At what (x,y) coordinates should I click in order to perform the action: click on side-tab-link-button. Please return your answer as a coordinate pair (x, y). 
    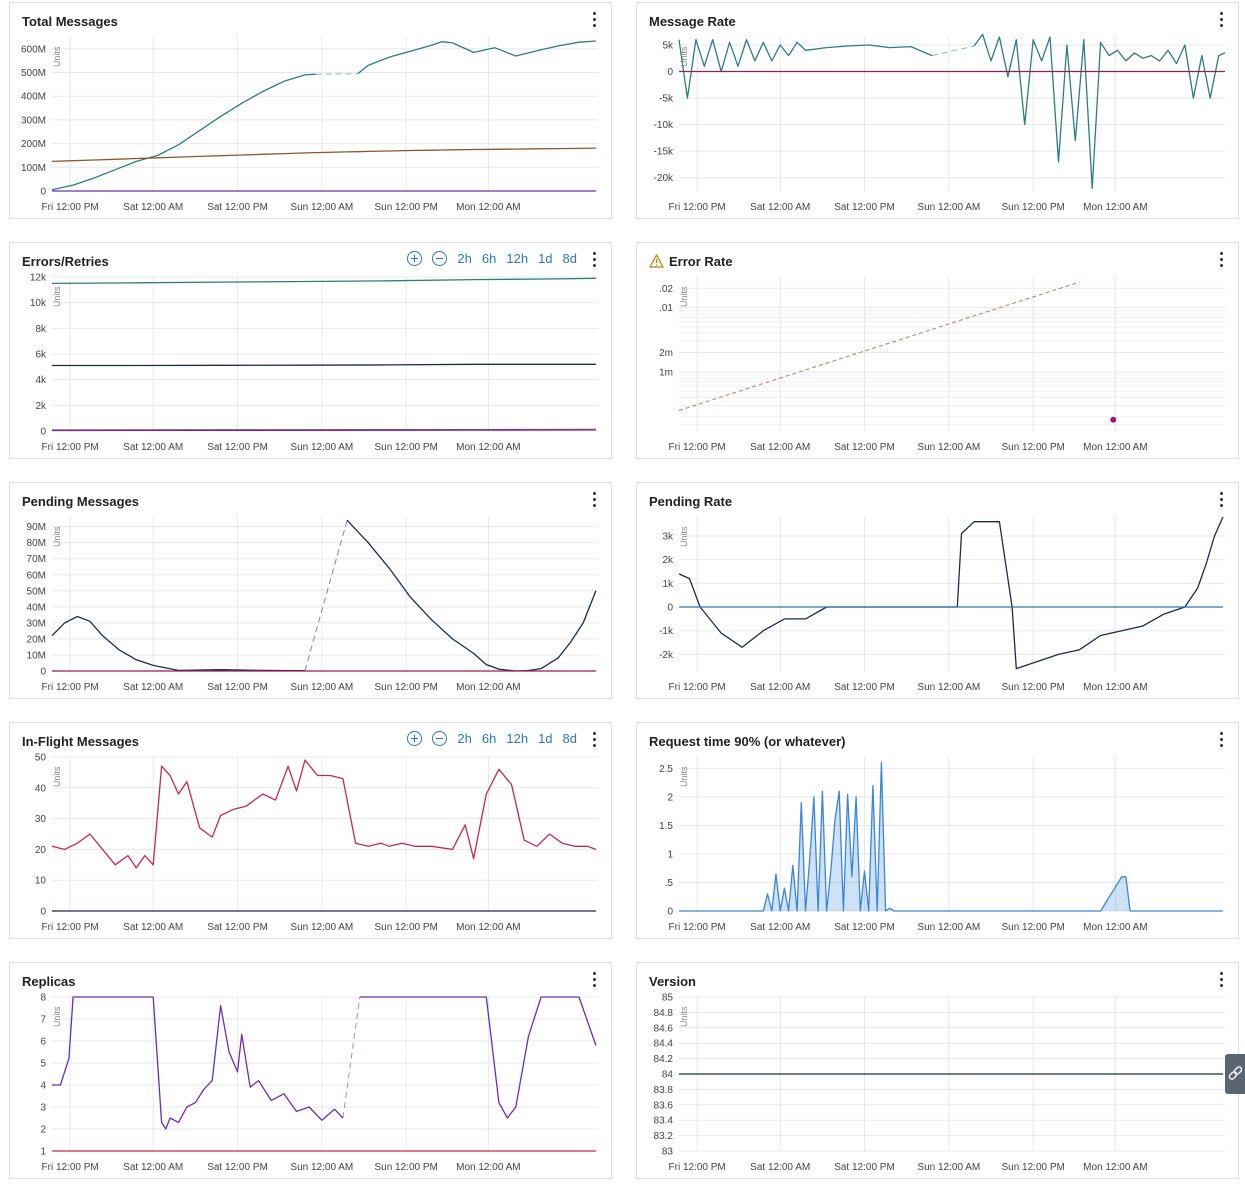
    Looking at the image, I should click on (1235, 1074).